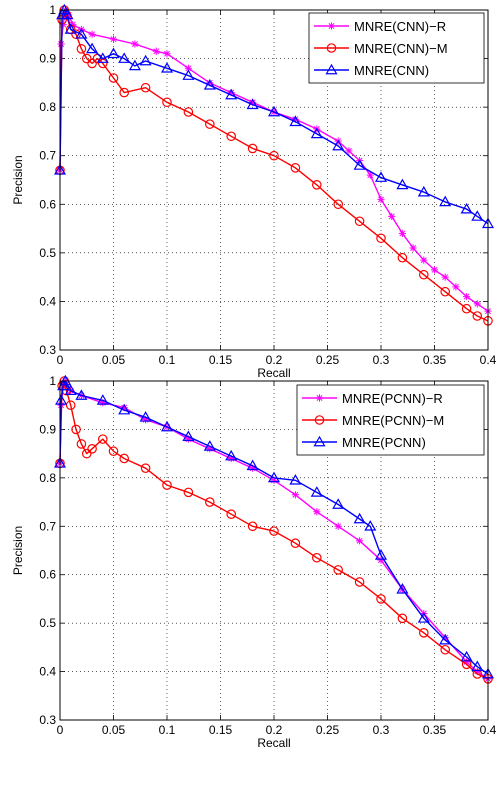 This screenshot has height=787, width=498. What do you see at coordinates (167, 360) in the screenshot?
I see `x-tick-label: 0.1` at bounding box center [167, 360].